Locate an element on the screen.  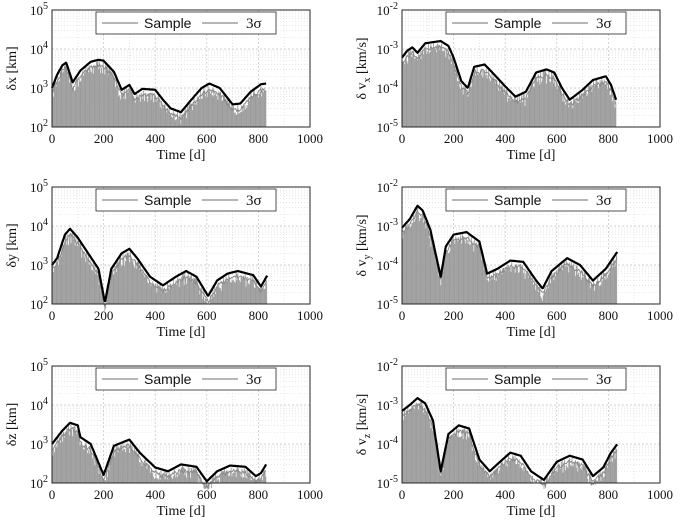
y-axis-label: δ vy [km/s] is located at coordinates (364, 245).